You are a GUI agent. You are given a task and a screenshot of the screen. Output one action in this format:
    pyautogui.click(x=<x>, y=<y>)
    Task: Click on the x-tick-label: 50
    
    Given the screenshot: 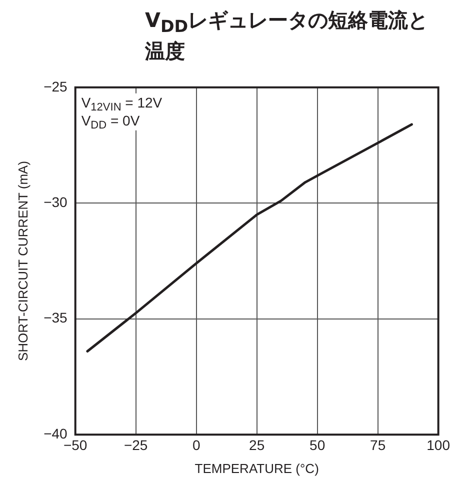 What is the action you would take?
    pyautogui.click(x=318, y=444)
    